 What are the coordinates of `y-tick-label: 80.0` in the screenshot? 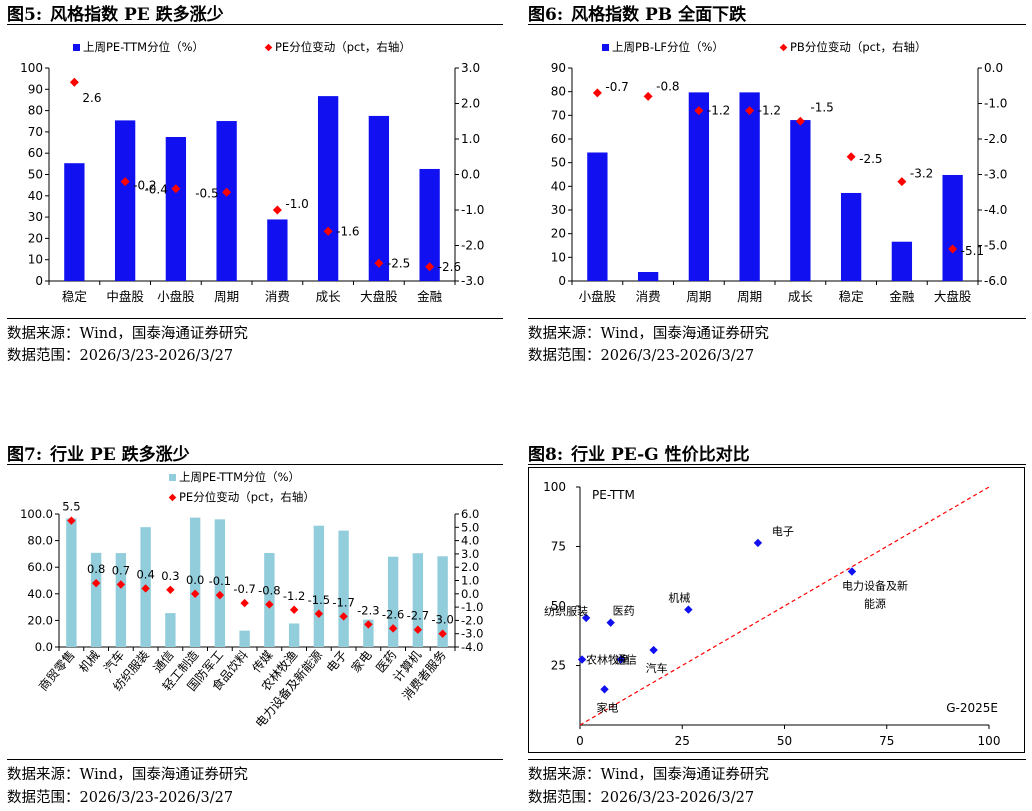 It's located at (40, 541).